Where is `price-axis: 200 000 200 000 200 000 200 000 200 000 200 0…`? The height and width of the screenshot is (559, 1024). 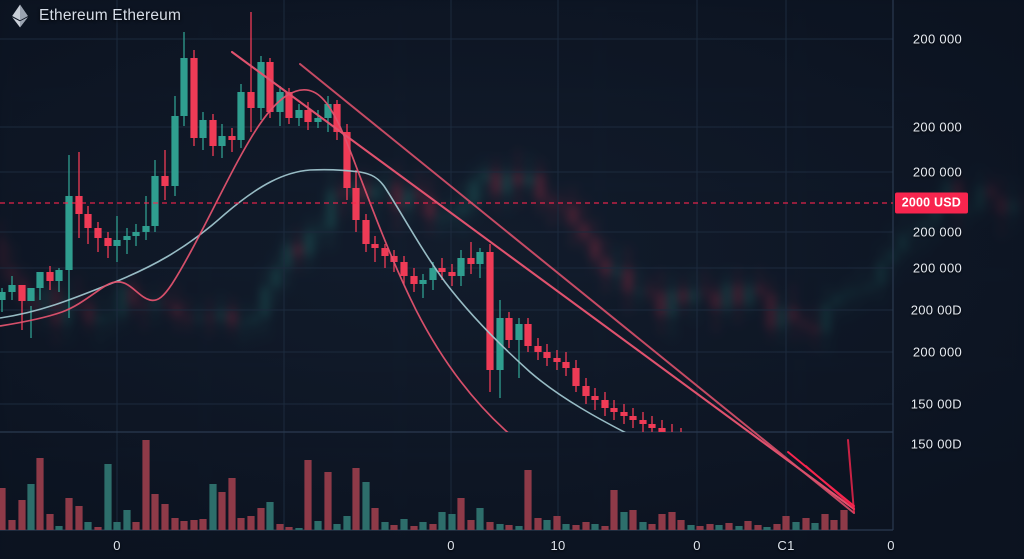 price-axis: 200 000 200 000 200 000 200 000 200 000 200 0… is located at coordinates (959, 279).